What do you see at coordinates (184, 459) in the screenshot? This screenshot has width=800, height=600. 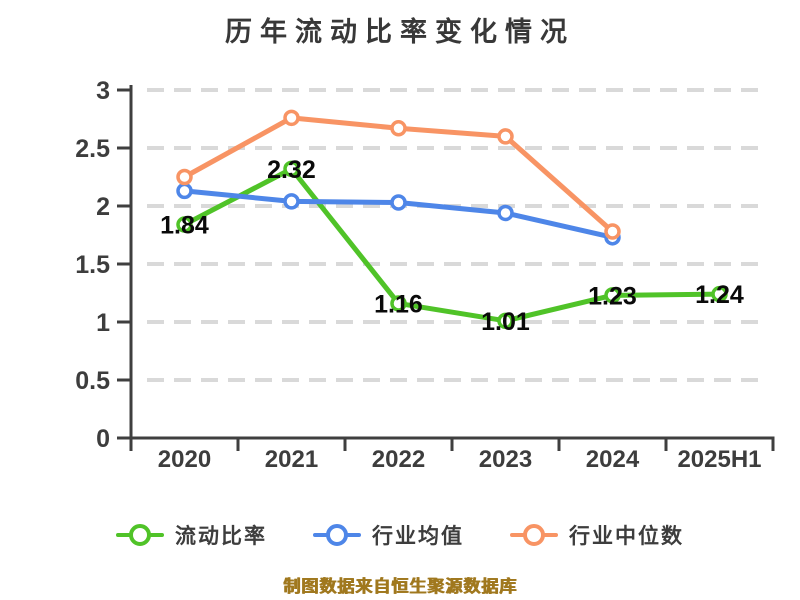 I see `x-axis-label: 2020` at bounding box center [184, 459].